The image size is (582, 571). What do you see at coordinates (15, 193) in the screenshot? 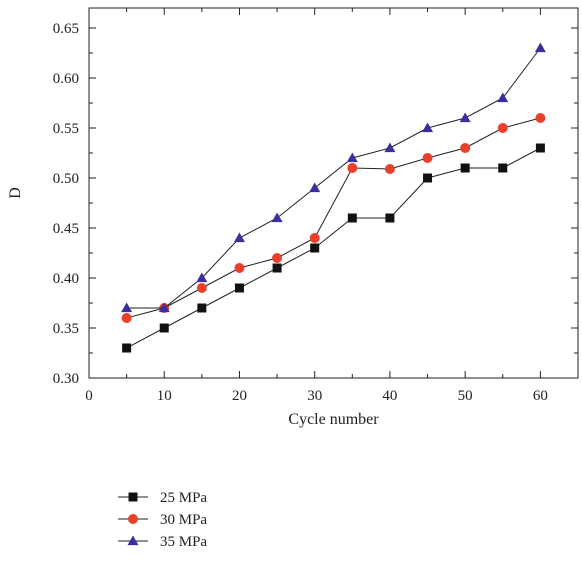
I see `y-axis-title: D` at bounding box center [15, 193].